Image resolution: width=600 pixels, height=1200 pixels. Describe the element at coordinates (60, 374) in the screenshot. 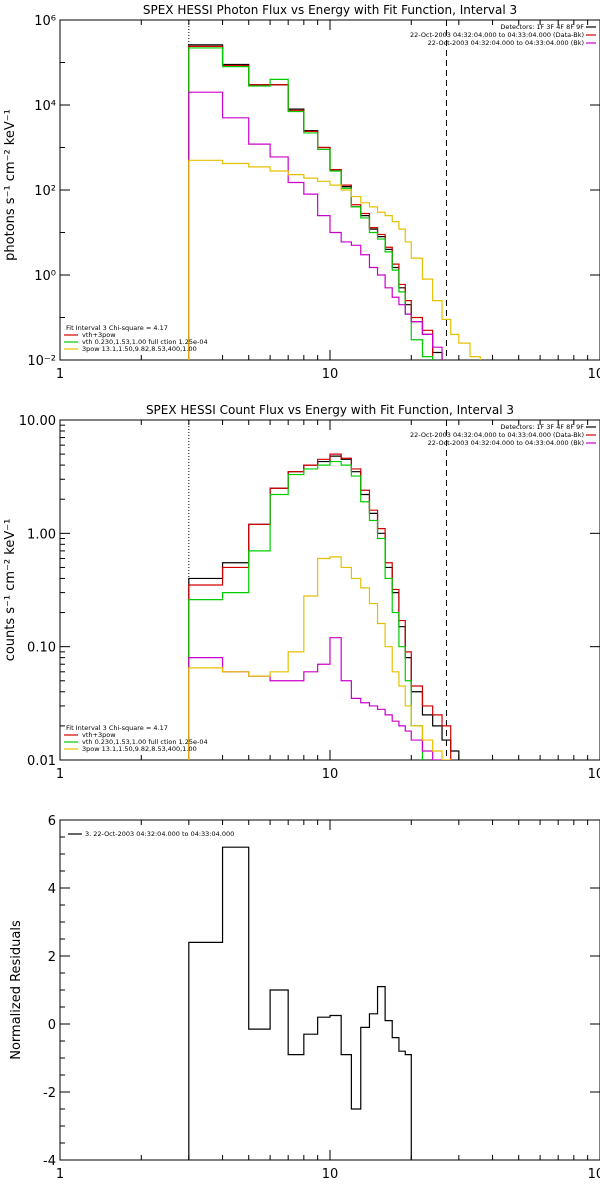

I see `photon-x-tick-label: 1` at that location.